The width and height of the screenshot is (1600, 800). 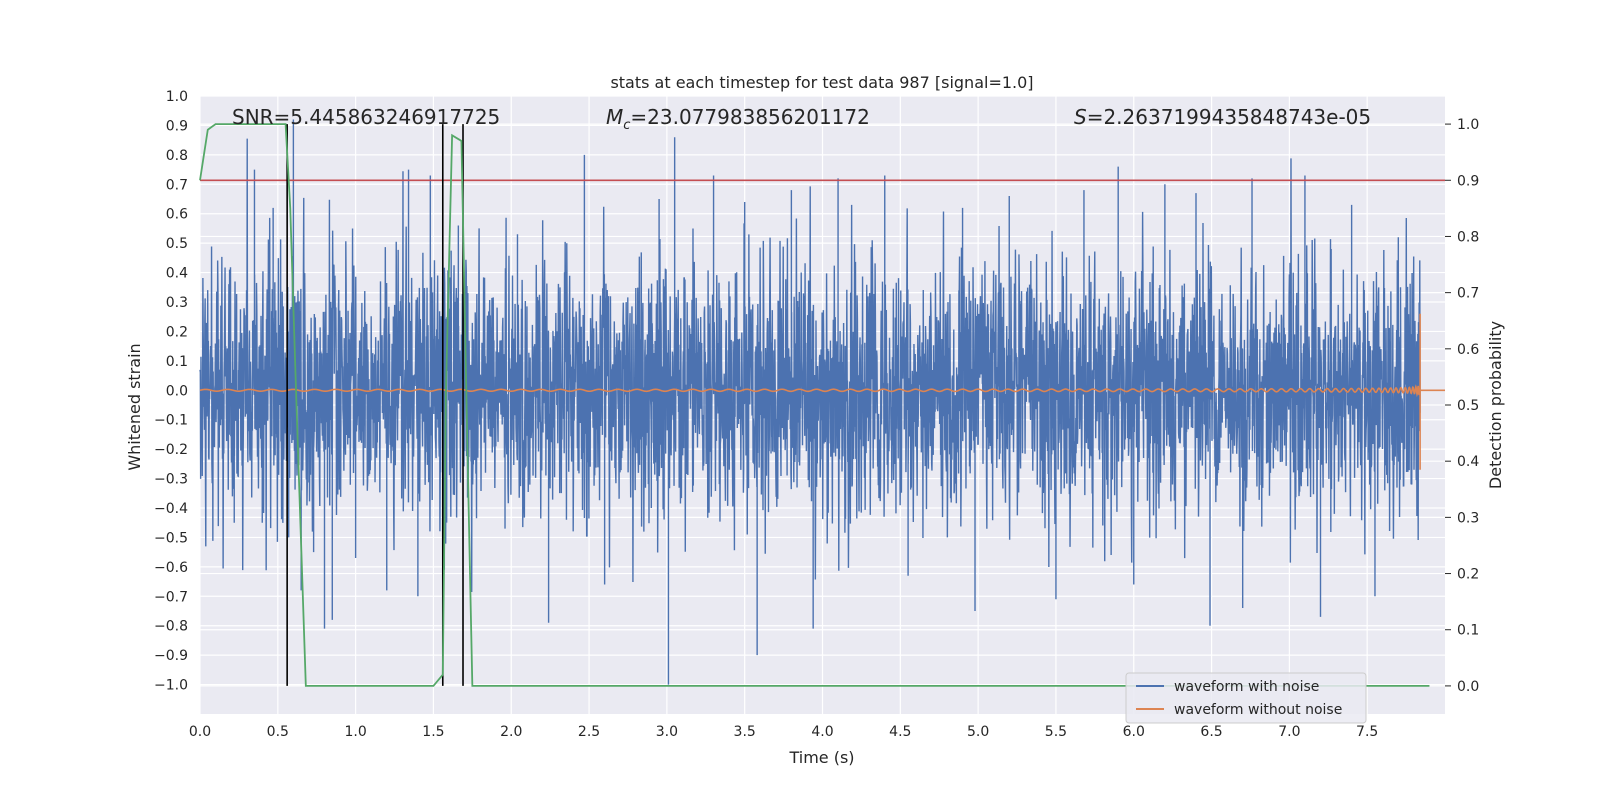 What do you see at coordinates (1229, 117) in the screenshot?
I see `s-value: =2.2637199435848743e-05` at bounding box center [1229, 117].